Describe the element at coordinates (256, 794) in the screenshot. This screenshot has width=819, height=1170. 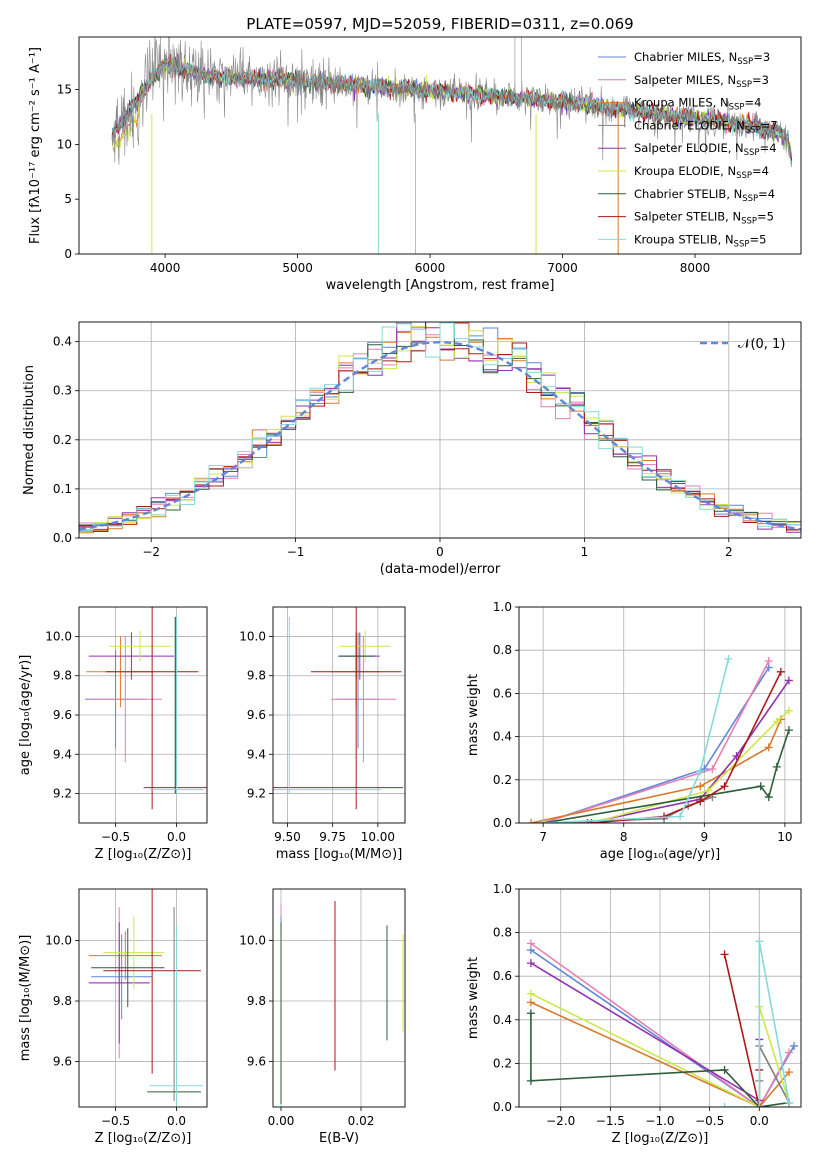
I see `y-tick-label: 9.2` at that location.